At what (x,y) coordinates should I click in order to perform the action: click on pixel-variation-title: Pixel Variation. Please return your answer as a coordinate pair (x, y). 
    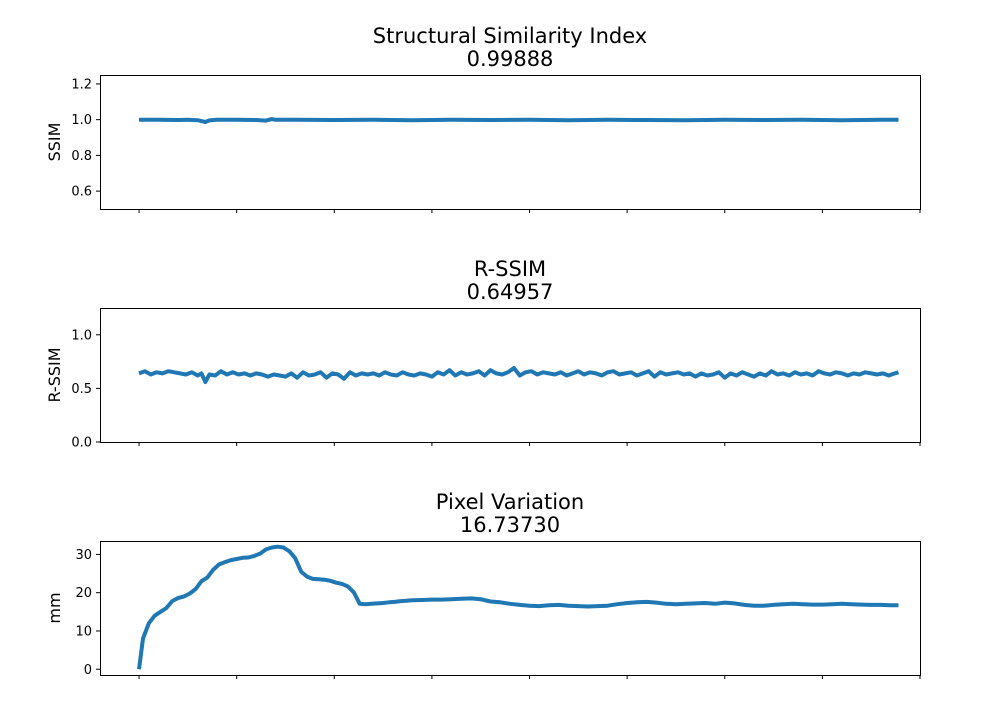
    Looking at the image, I should click on (510, 502).